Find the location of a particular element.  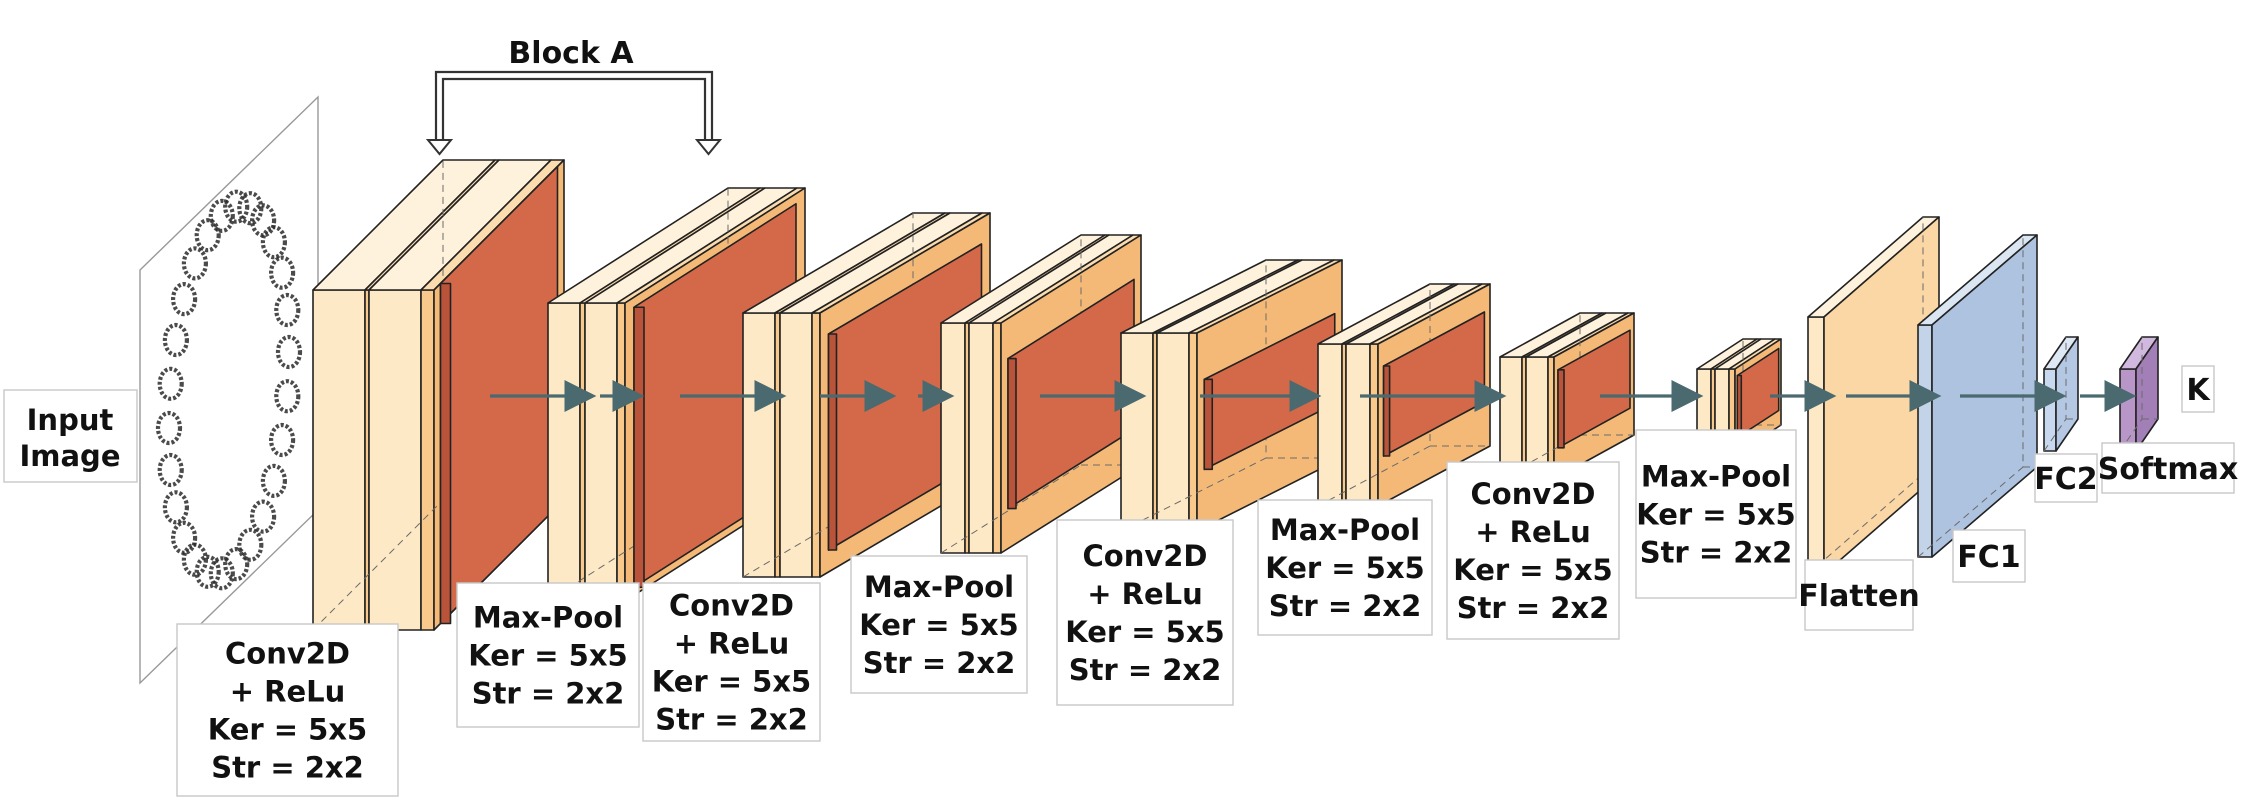

input-image is located at coordinates (229, 390).